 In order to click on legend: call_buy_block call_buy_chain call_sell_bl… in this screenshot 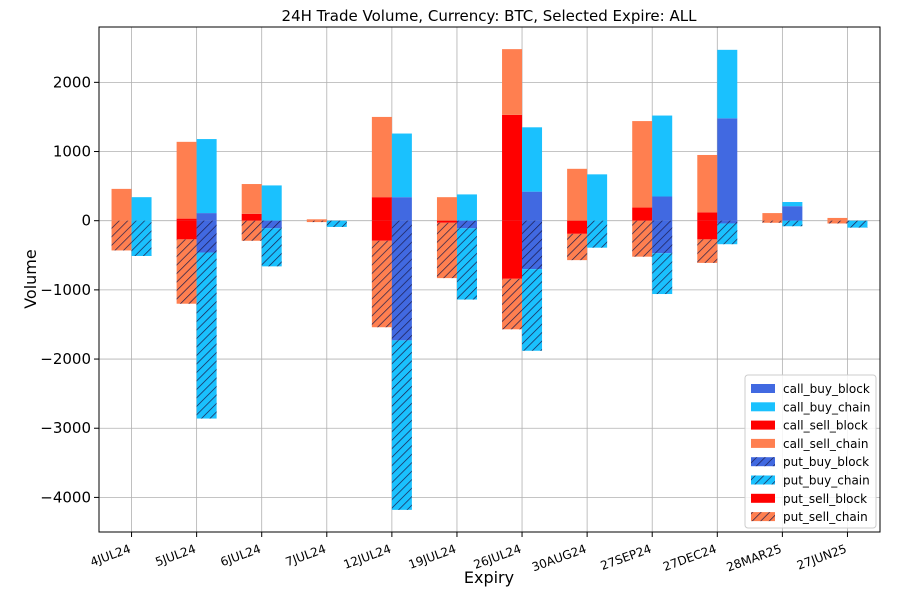, I will do `click(810, 451)`.